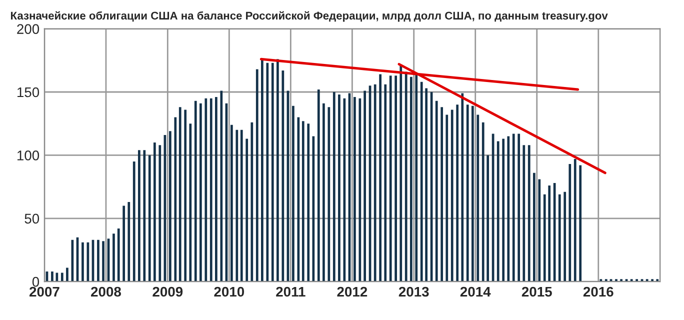 This screenshot has width=684, height=320. What do you see at coordinates (413, 291) in the screenshot?
I see `x-tick-label: 2013` at bounding box center [413, 291].